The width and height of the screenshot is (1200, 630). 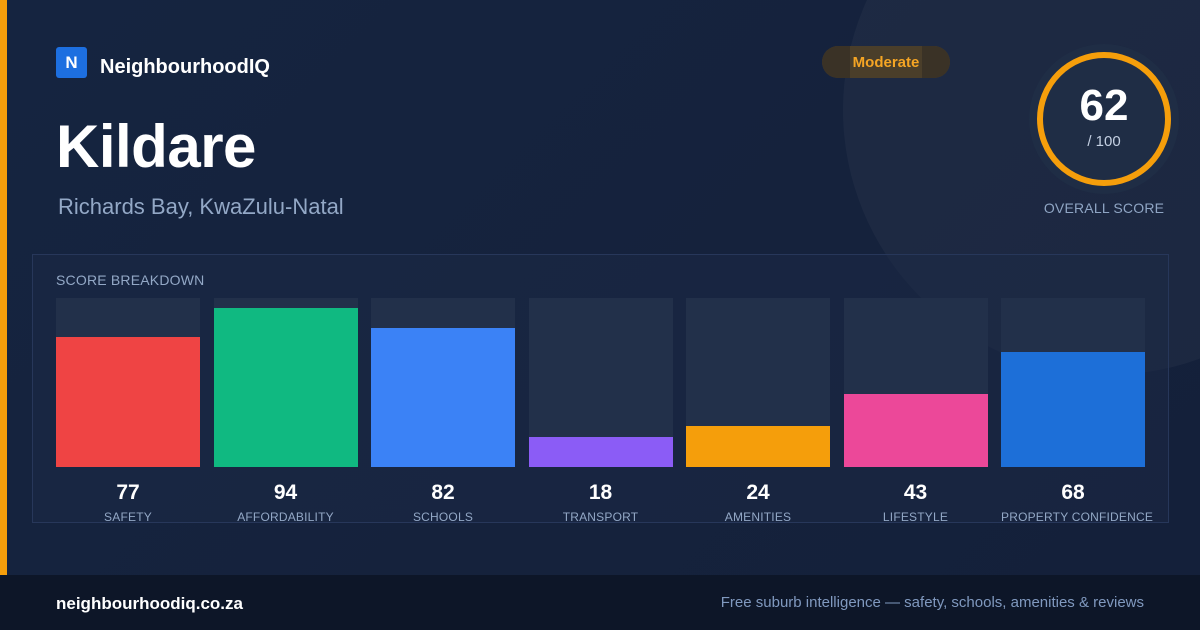 I want to click on bar-label: SCHOOLS, so click(x=443, y=517).